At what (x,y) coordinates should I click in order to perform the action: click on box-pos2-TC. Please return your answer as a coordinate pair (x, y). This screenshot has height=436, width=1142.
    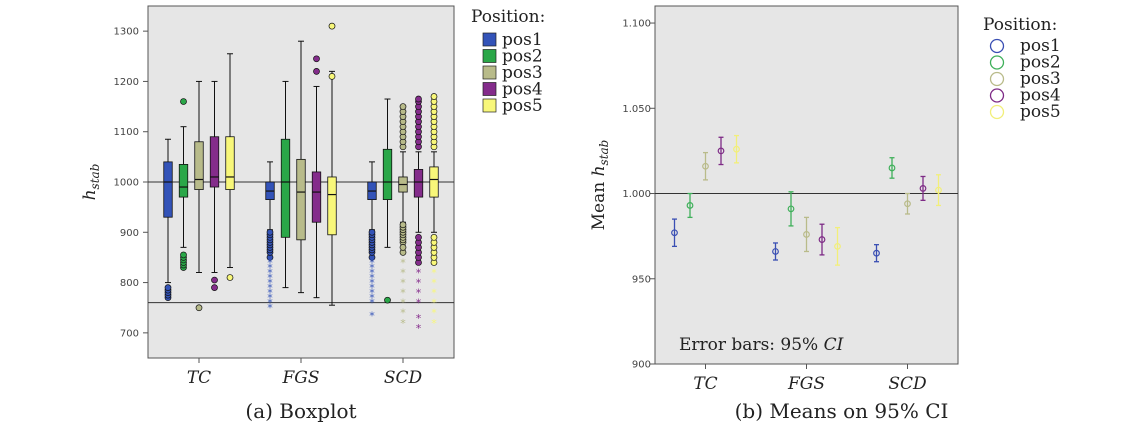
    Looking at the image, I should click on (183, 184).